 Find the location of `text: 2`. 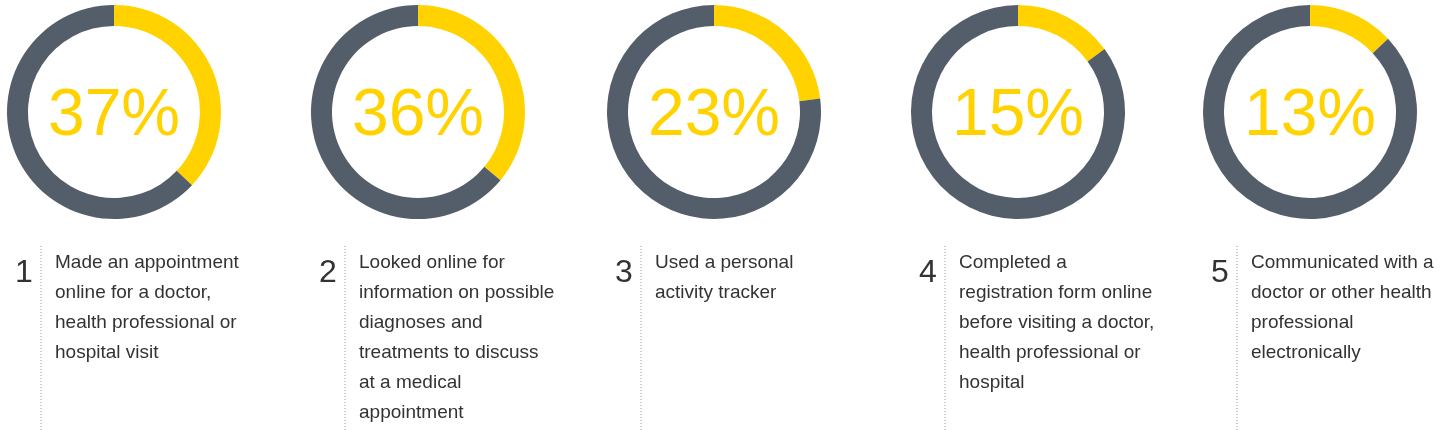

text: 2 is located at coordinates (328, 271).